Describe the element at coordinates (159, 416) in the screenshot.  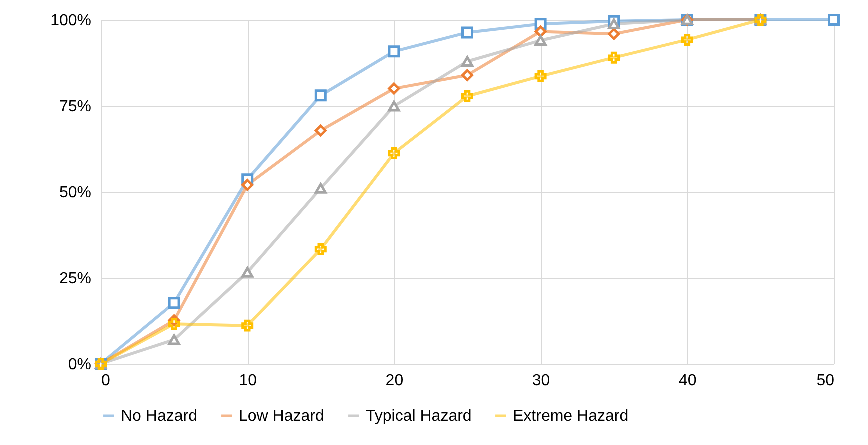
I see `legend-label: No Hazard` at that location.